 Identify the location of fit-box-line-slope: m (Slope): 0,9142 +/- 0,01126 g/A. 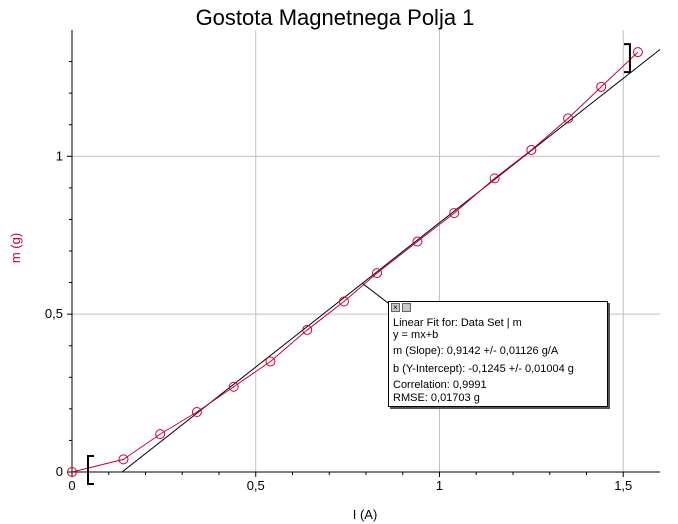
(476, 351).